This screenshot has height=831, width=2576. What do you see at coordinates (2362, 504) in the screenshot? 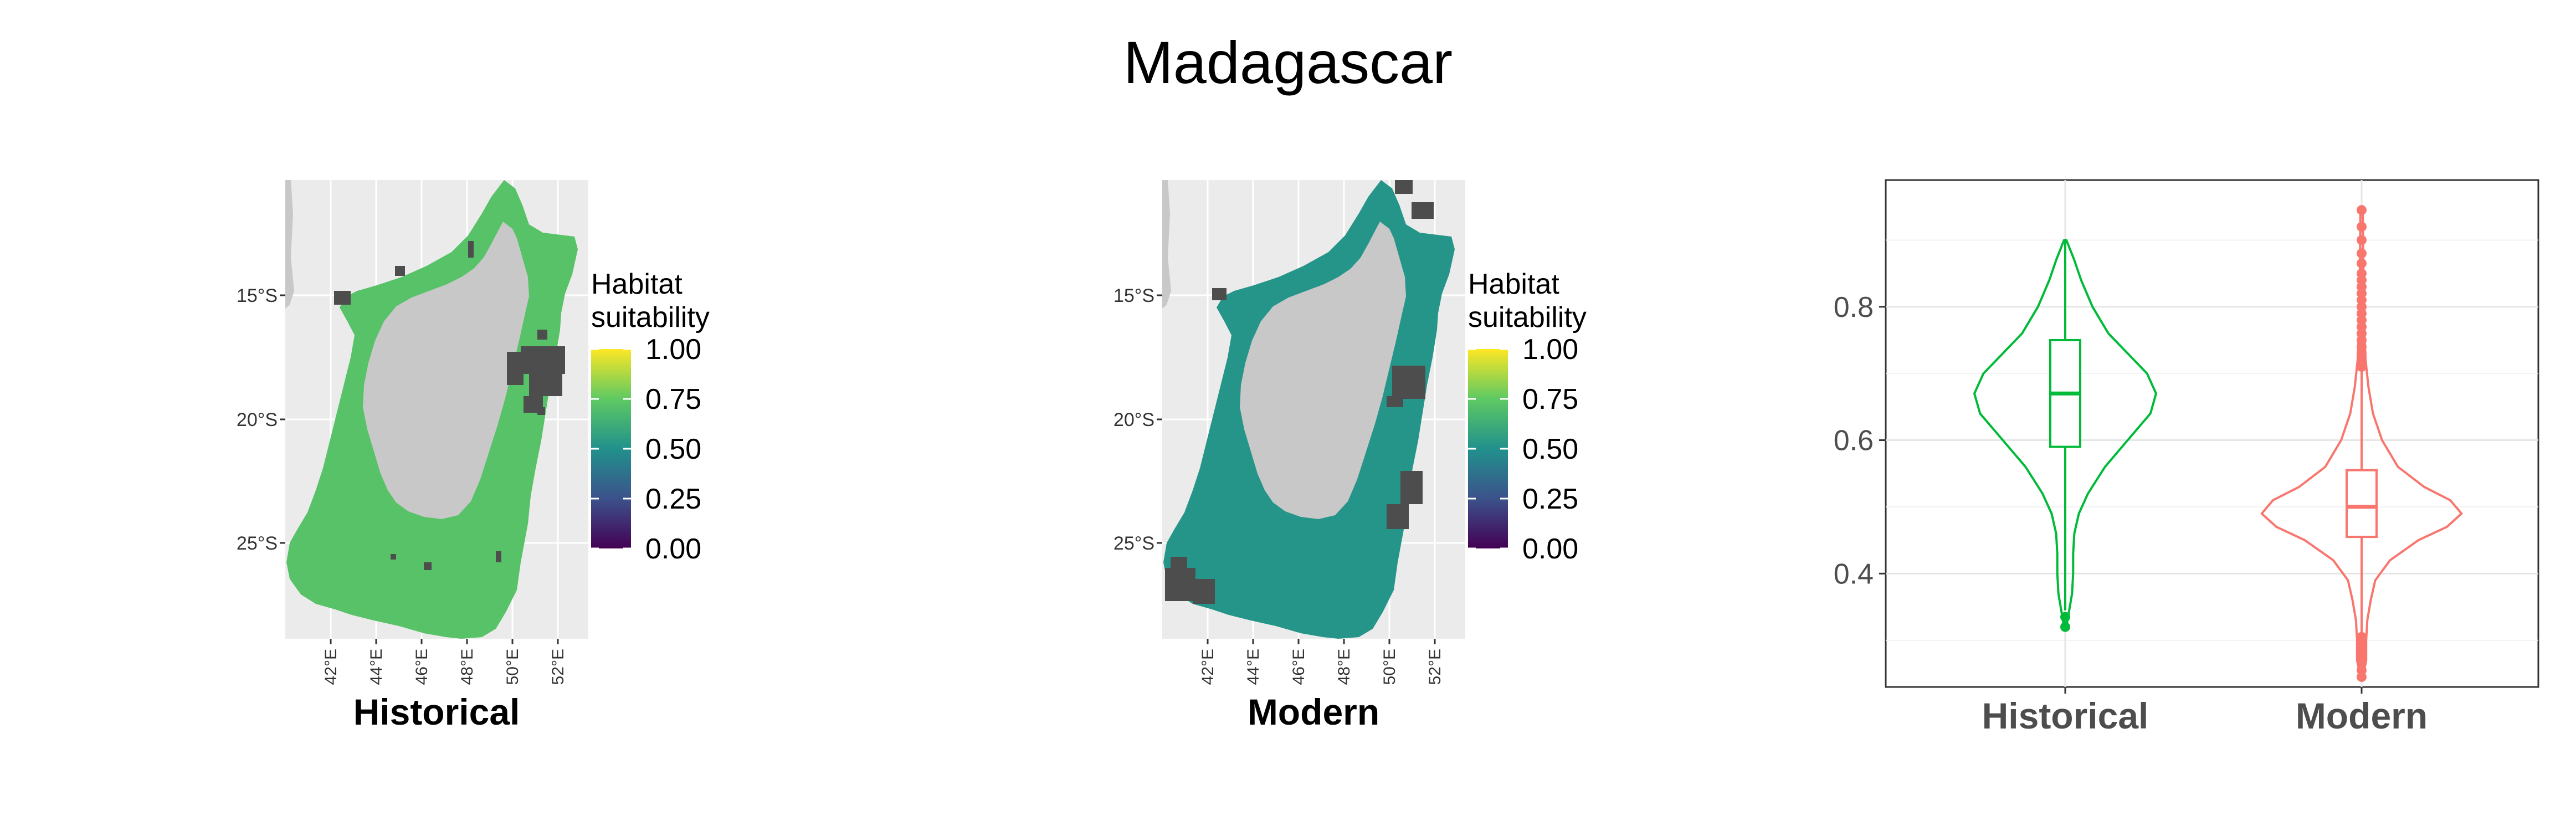
I see `box-iqr` at bounding box center [2362, 504].